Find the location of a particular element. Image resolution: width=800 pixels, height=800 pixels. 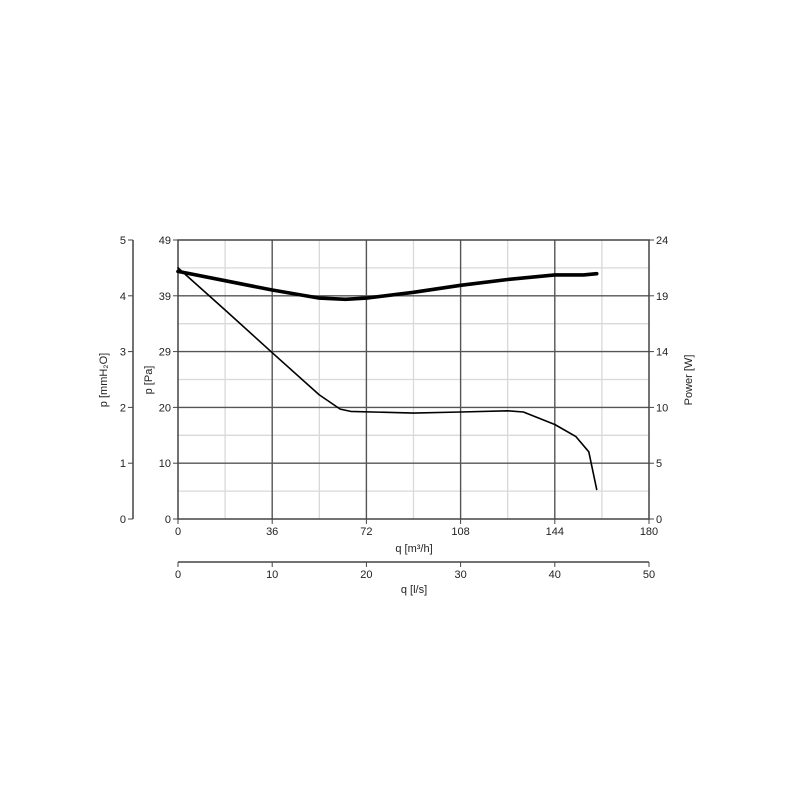

x-axis-label-ls: q [l/s] is located at coordinates (414, 590).